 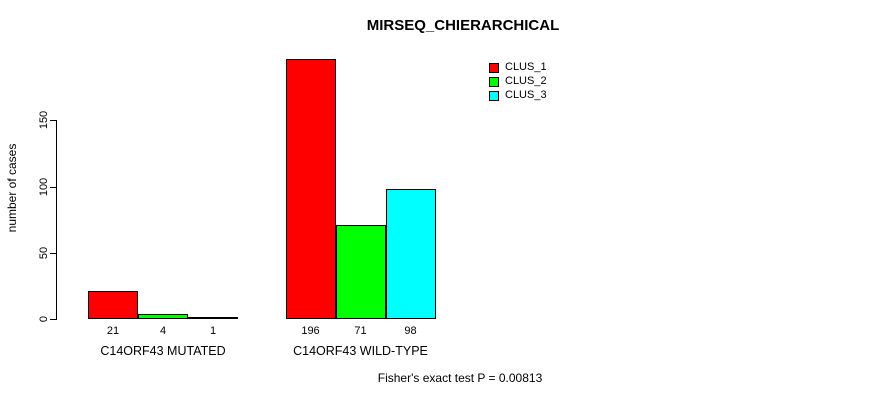 What do you see at coordinates (410, 331) in the screenshot?
I see `bar-value-label: 98` at bounding box center [410, 331].